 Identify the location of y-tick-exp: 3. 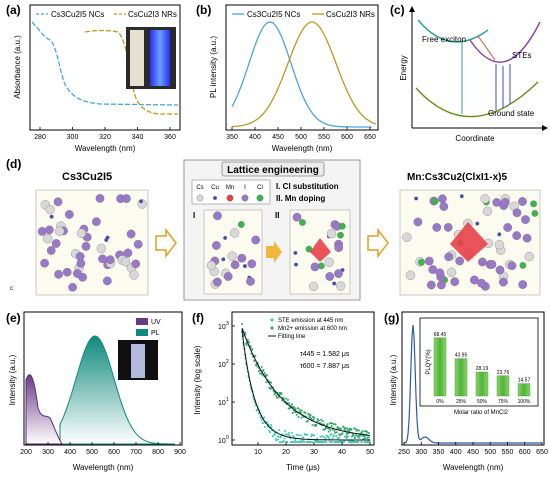
(227, 324).